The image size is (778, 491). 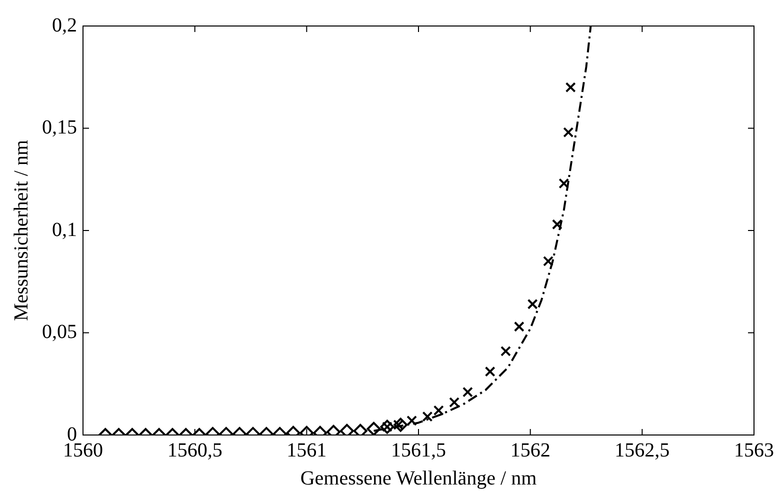 I want to click on x-tick-label: 1561,5, so click(x=418, y=450).